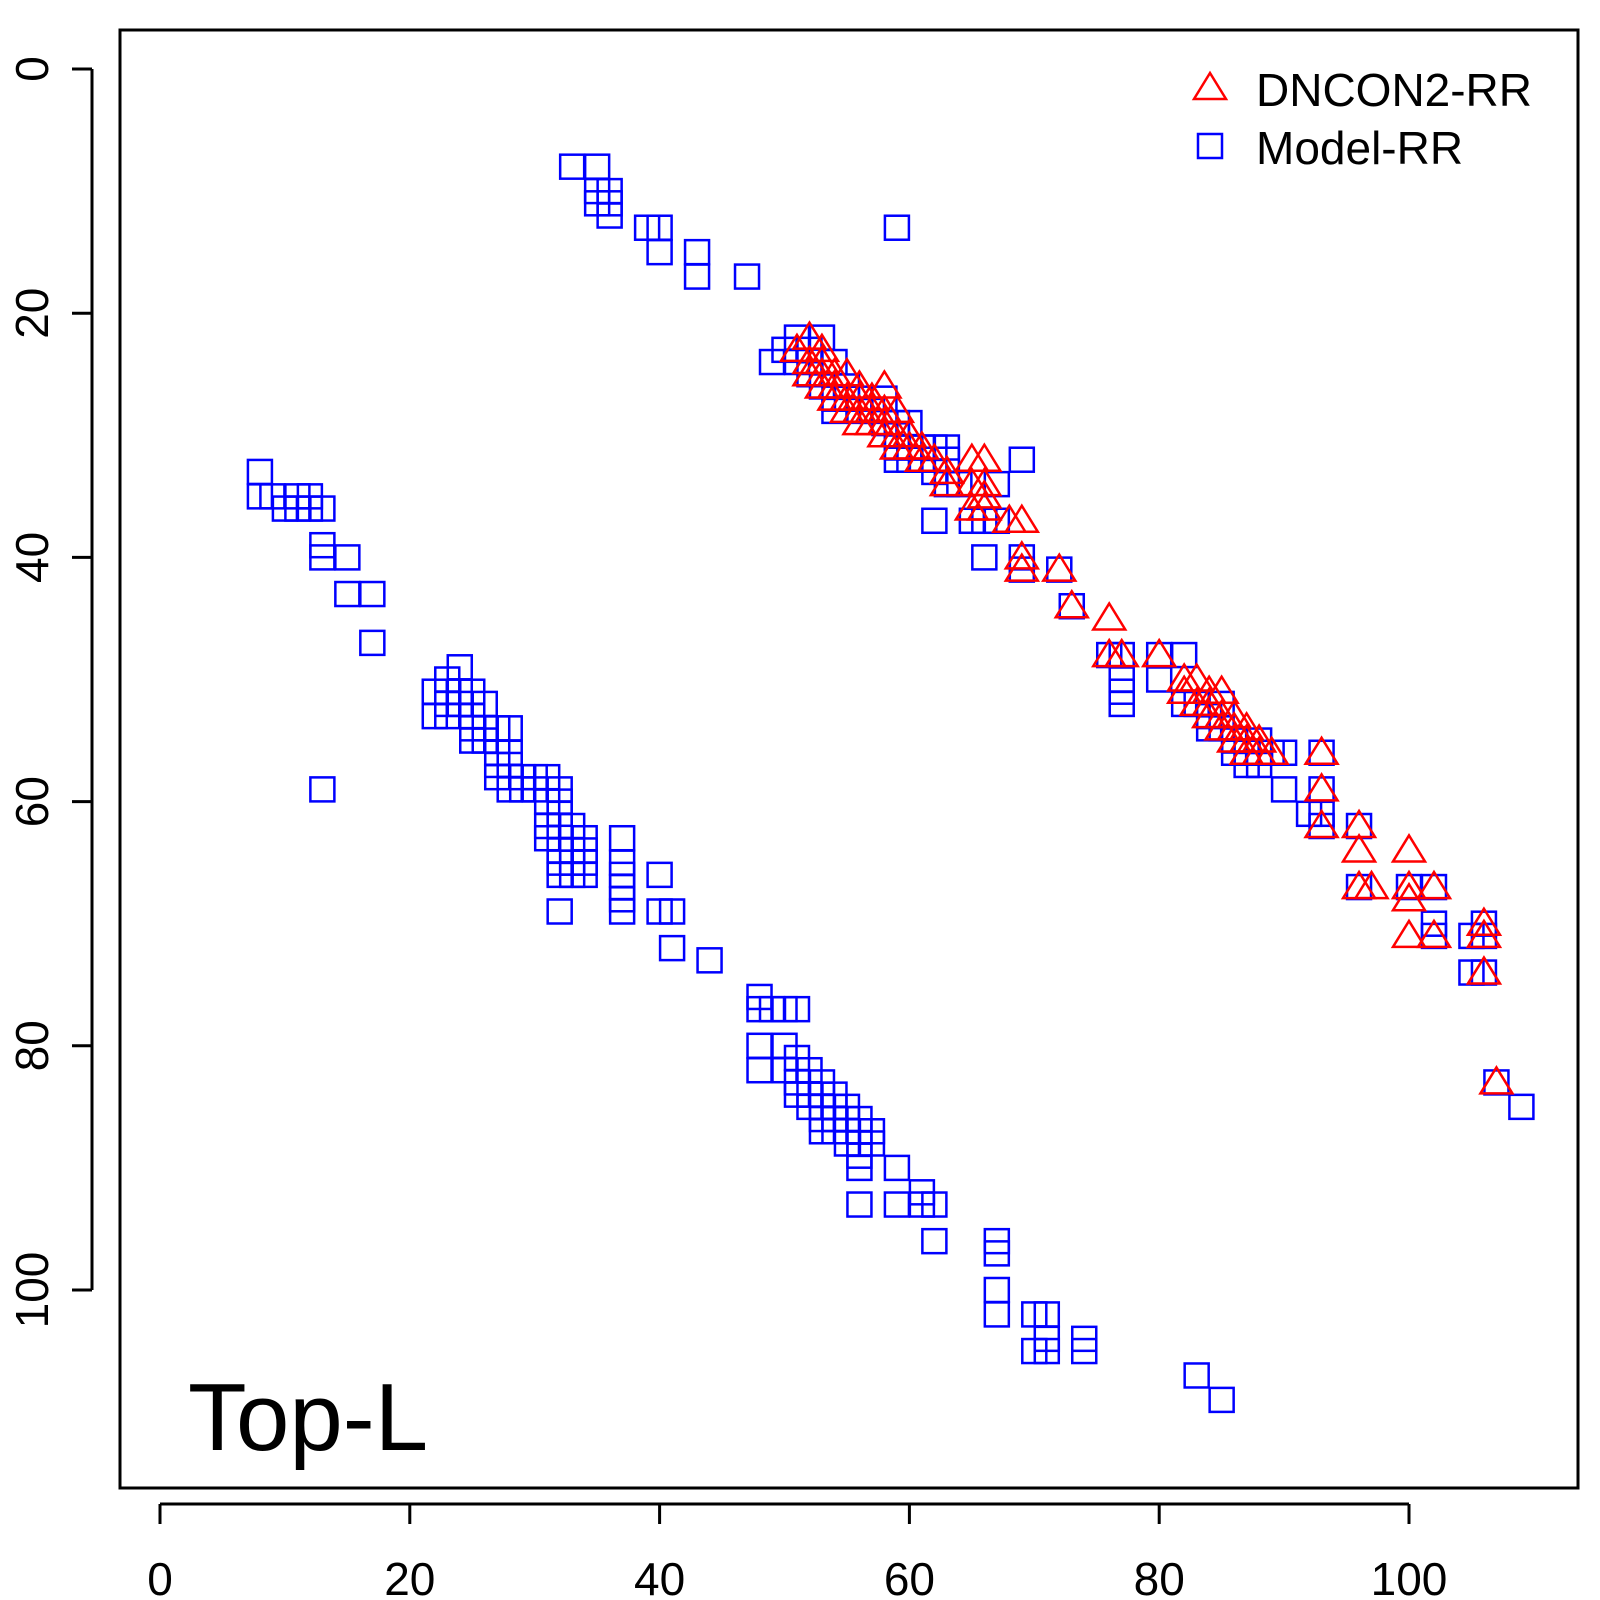 The image size is (1600, 1600). Describe the element at coordinates (32, 557) in the screenshot. I see `y-tick-label: 40` at that location.